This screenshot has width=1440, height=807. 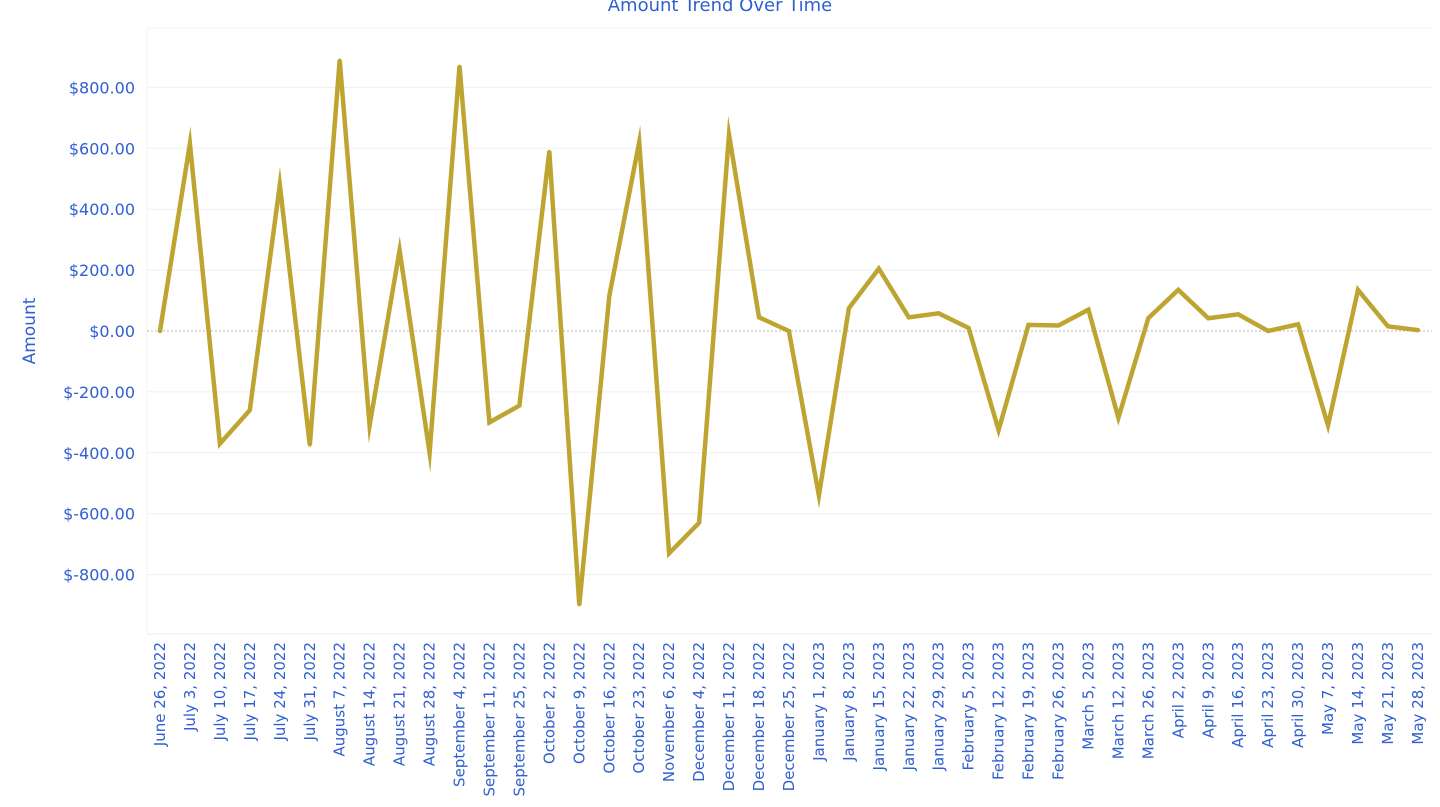 What do you see at coordinates (102, 209) in the screenshot?
I see `y-tick-label: $400.00` at bounding box center [102, 209].